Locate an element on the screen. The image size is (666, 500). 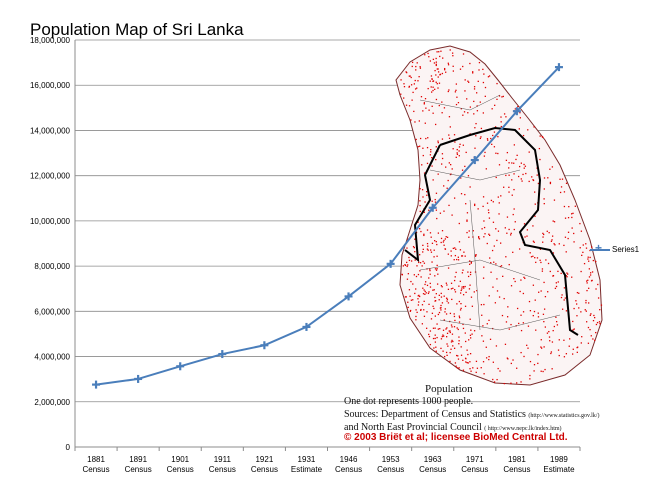
x-tick-label: 1891 is located at coordinates (138, 459).